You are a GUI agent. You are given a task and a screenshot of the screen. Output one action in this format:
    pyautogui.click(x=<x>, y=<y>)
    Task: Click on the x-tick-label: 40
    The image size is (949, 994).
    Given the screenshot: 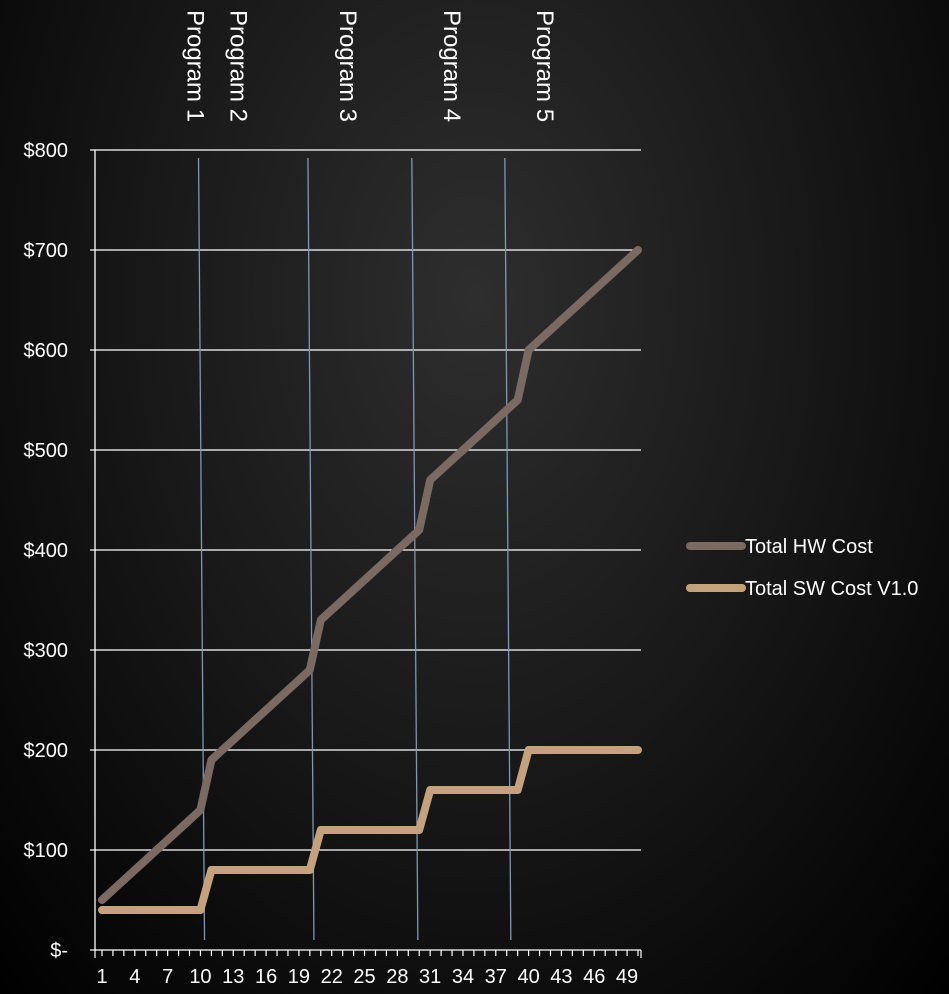 What is the action you would take?
    pyautogui.click(x=528, y=977)
    